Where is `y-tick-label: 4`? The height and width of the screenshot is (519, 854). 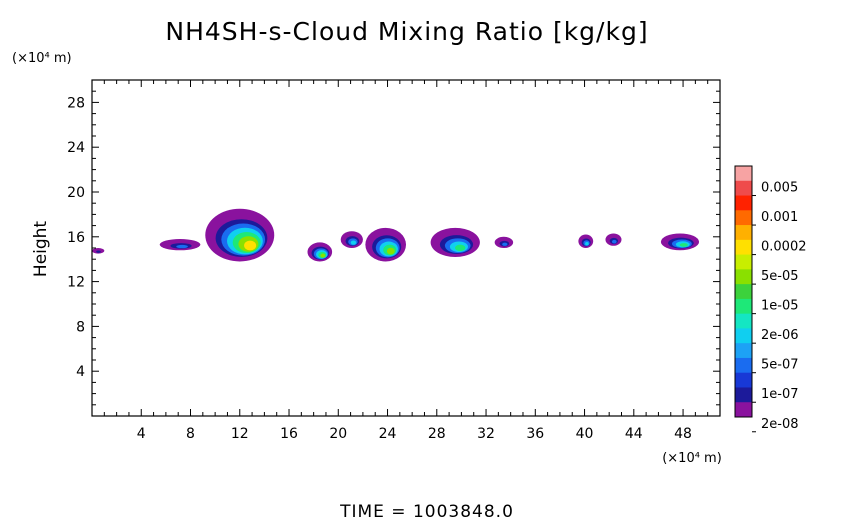 y-tick-label: 4 is located at coordinates (80, 372).